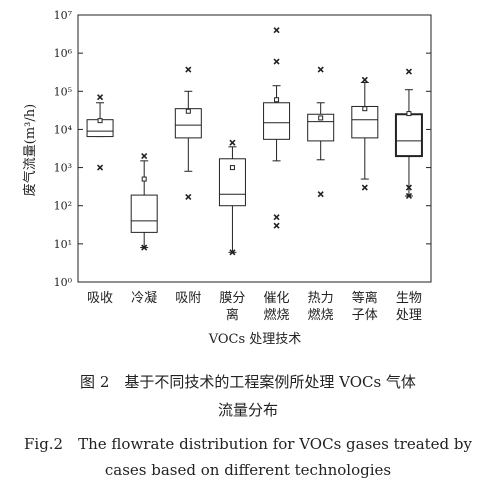 The height and width of the screenshot is (492, 496). Describe the element at coordinates (63, 206) in the screenshot. I see `y-tick-label: 10²` at that location.